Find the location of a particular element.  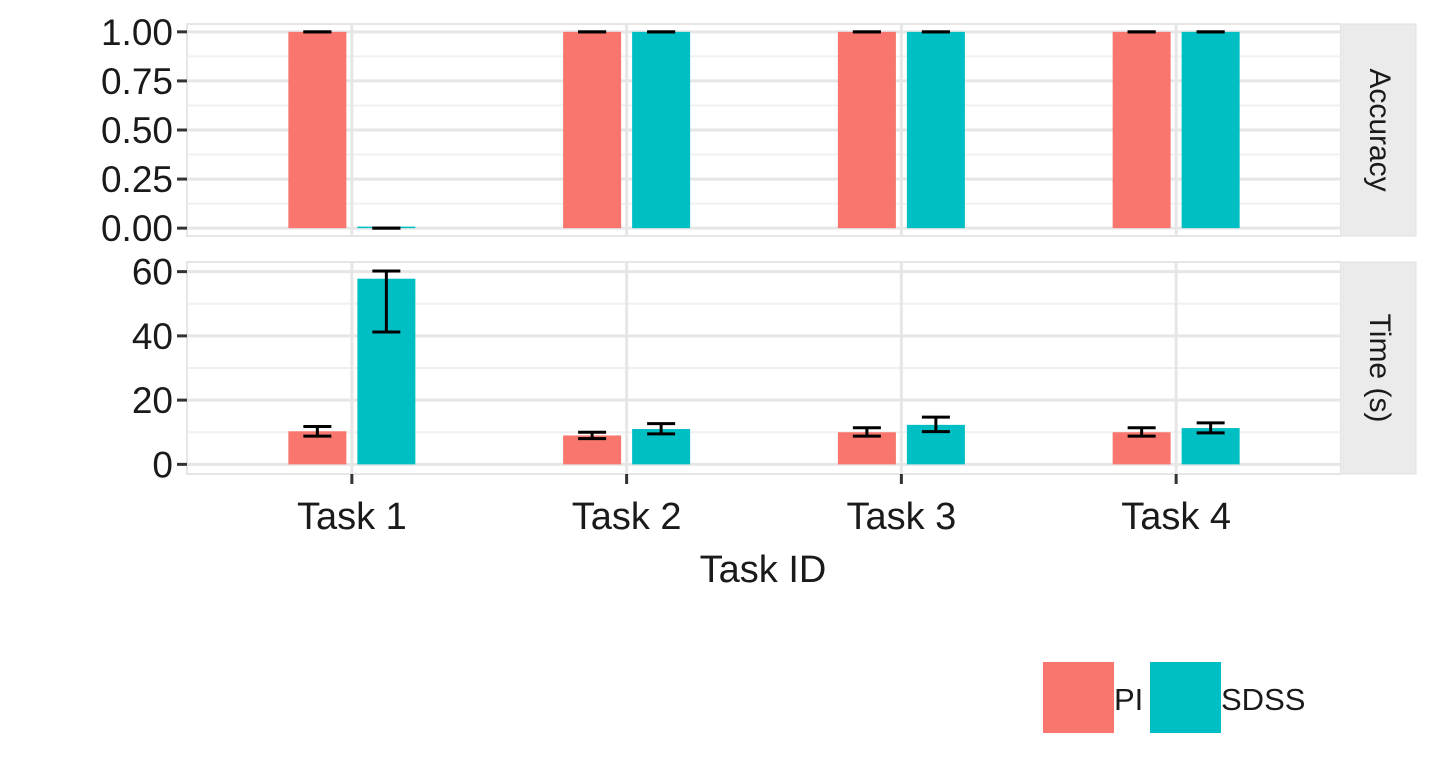

legend: PI SDSS is located at coordinates (1174, 697).